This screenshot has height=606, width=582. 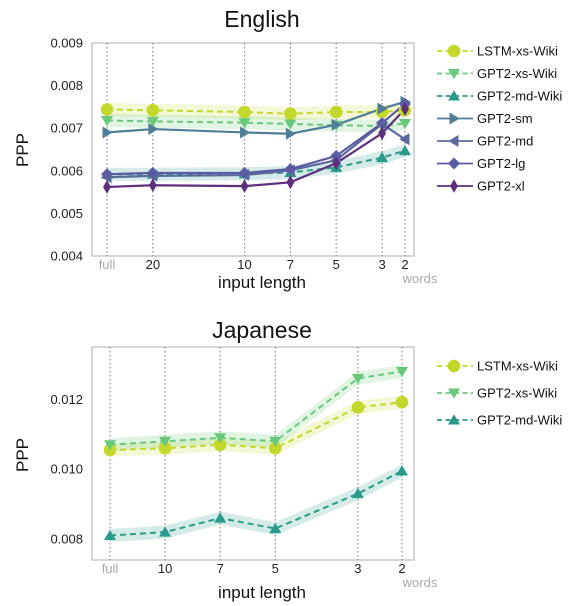 I want to click on english-y-tick-label: 0.007, so click(x=66, y=128).